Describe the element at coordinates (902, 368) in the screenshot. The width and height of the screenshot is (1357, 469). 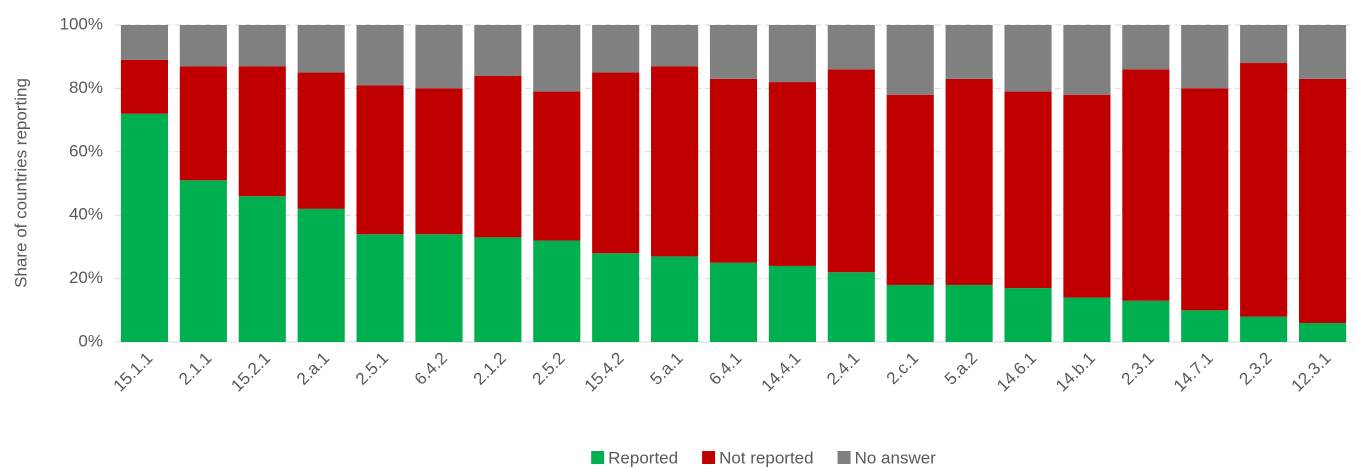
I see `x-tick-label: 2.c.1` at that location.